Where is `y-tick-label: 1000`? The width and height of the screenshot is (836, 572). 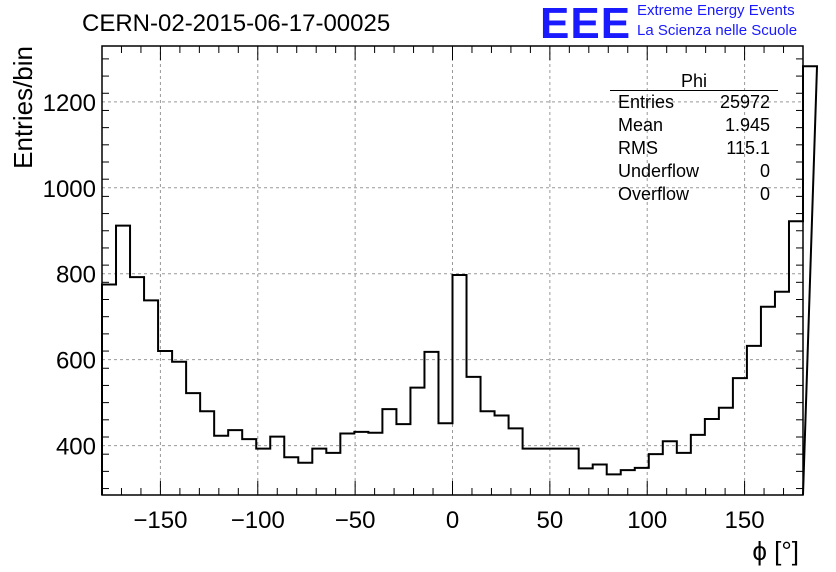
y-tick-label: 1000 is located at coordinates (69, 189).